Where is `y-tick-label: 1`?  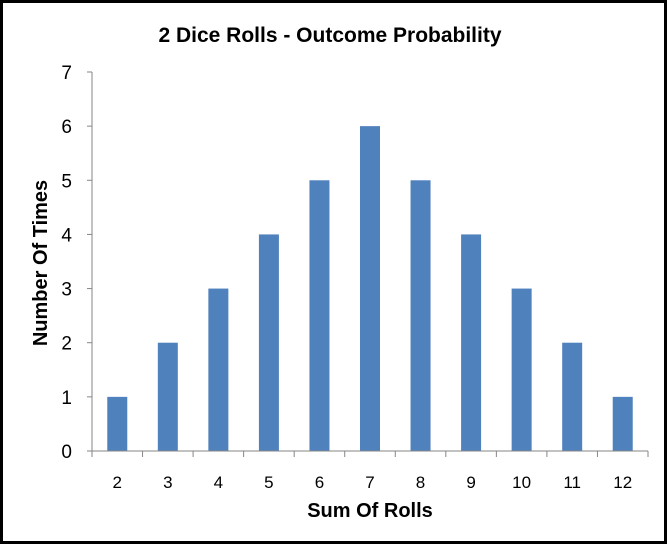
y-tick-label: 1 is located at coordinates (66, 398).